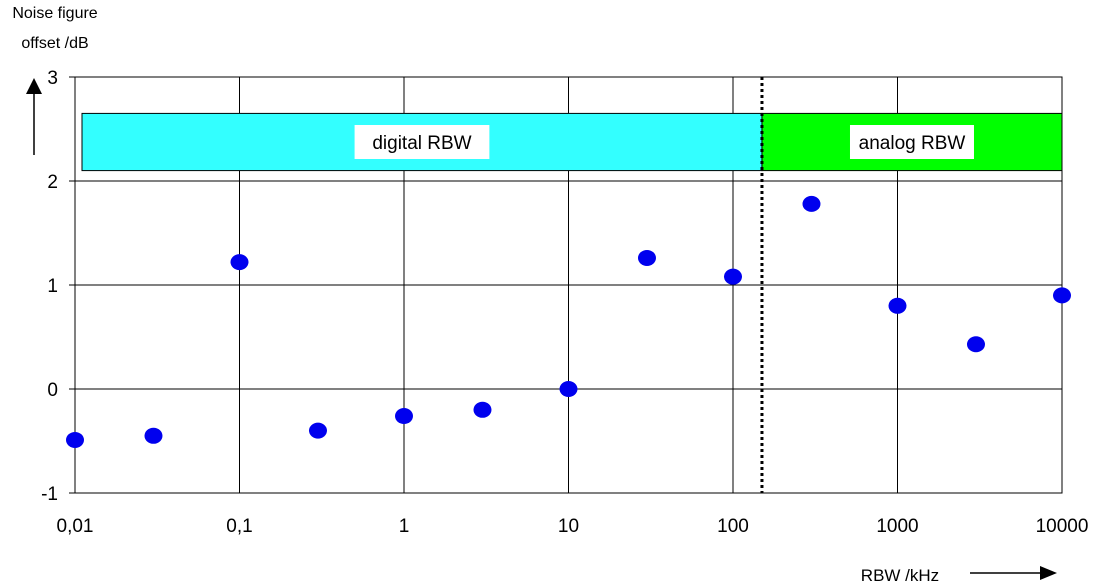 The image size is (1100, 587). What do you see at coordinates (52, 182) in the screenshot?
I see `y-tick-label: 2` at bounding box center [52, 182].